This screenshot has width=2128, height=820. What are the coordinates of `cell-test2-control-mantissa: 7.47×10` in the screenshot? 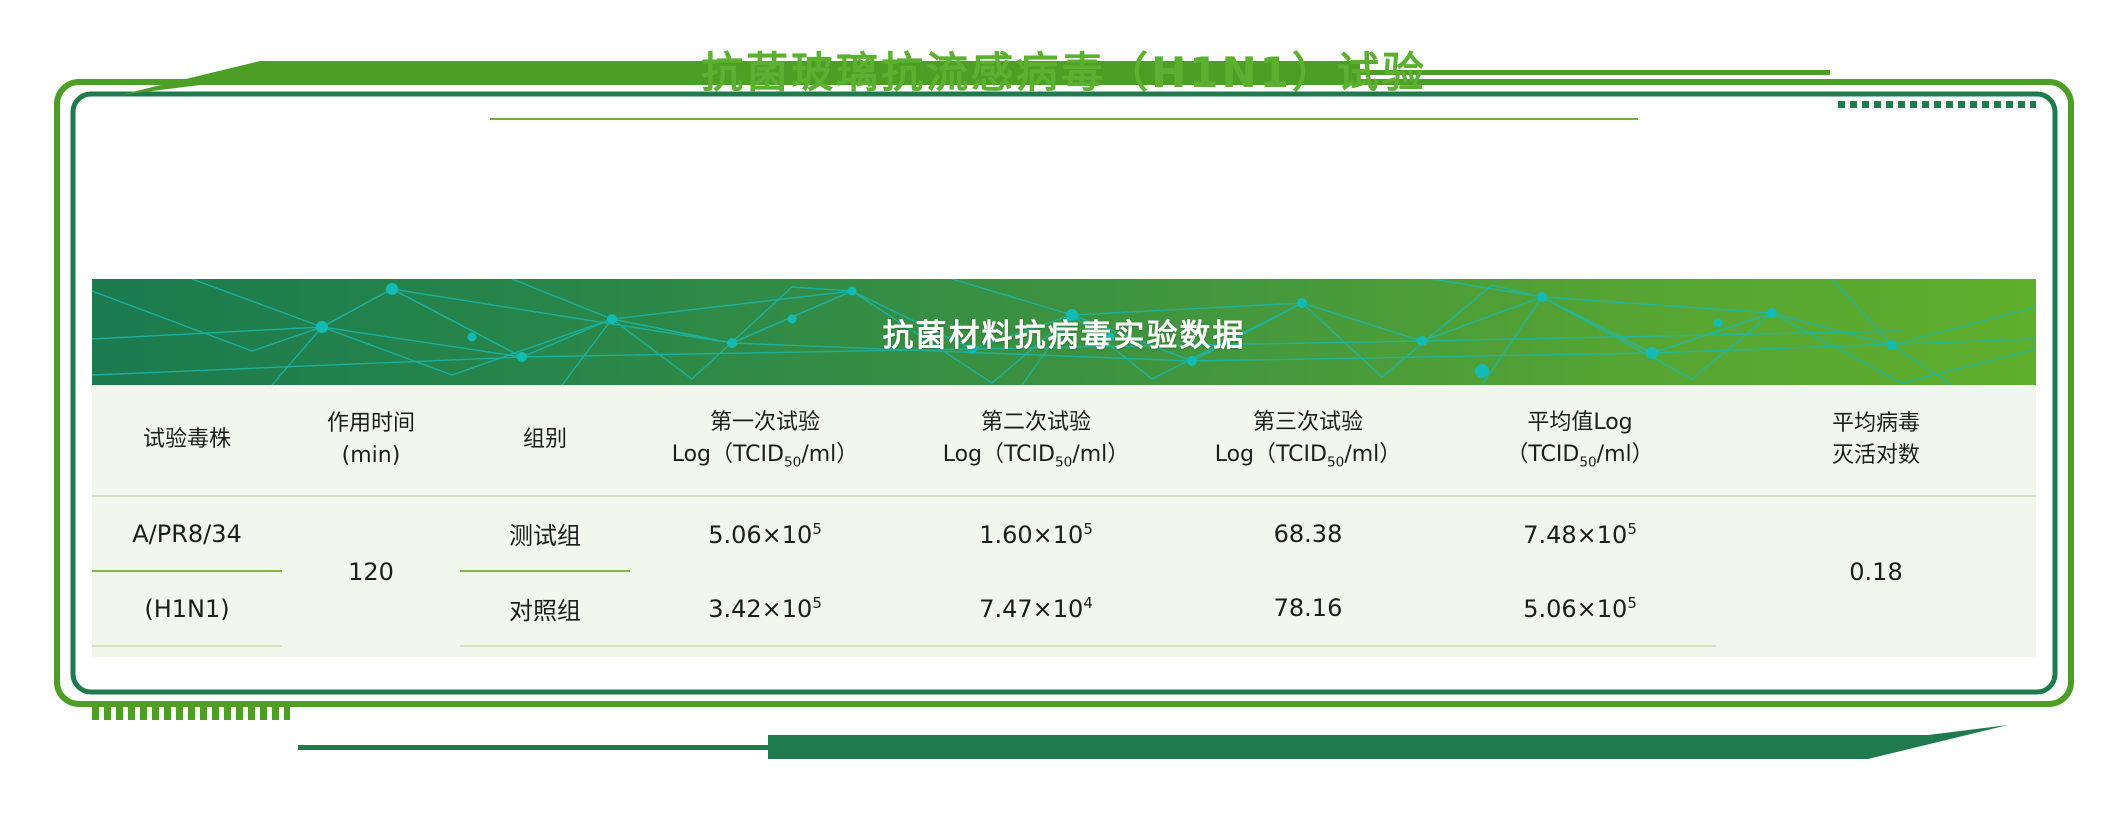 It's located at (1031, 608).